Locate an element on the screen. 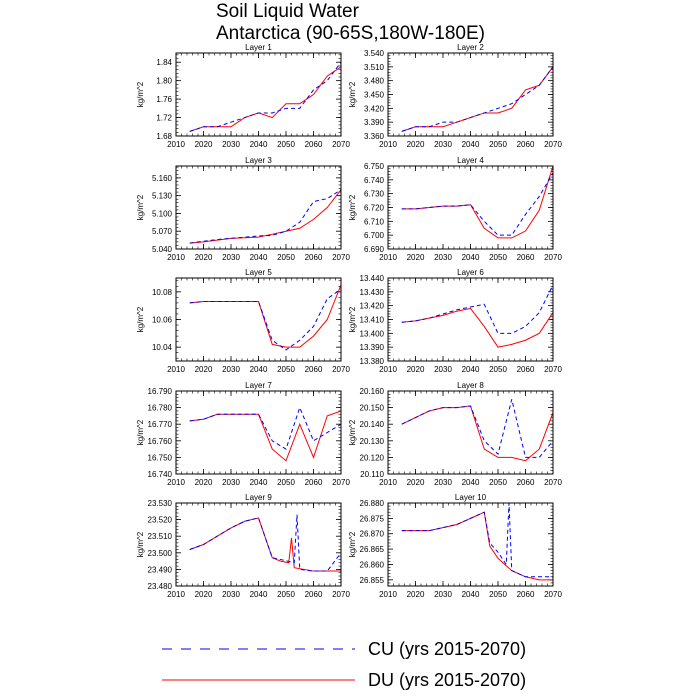 The image size is (700, 700). y-tick-label: 6.720 is located at coordinates (374, 208).